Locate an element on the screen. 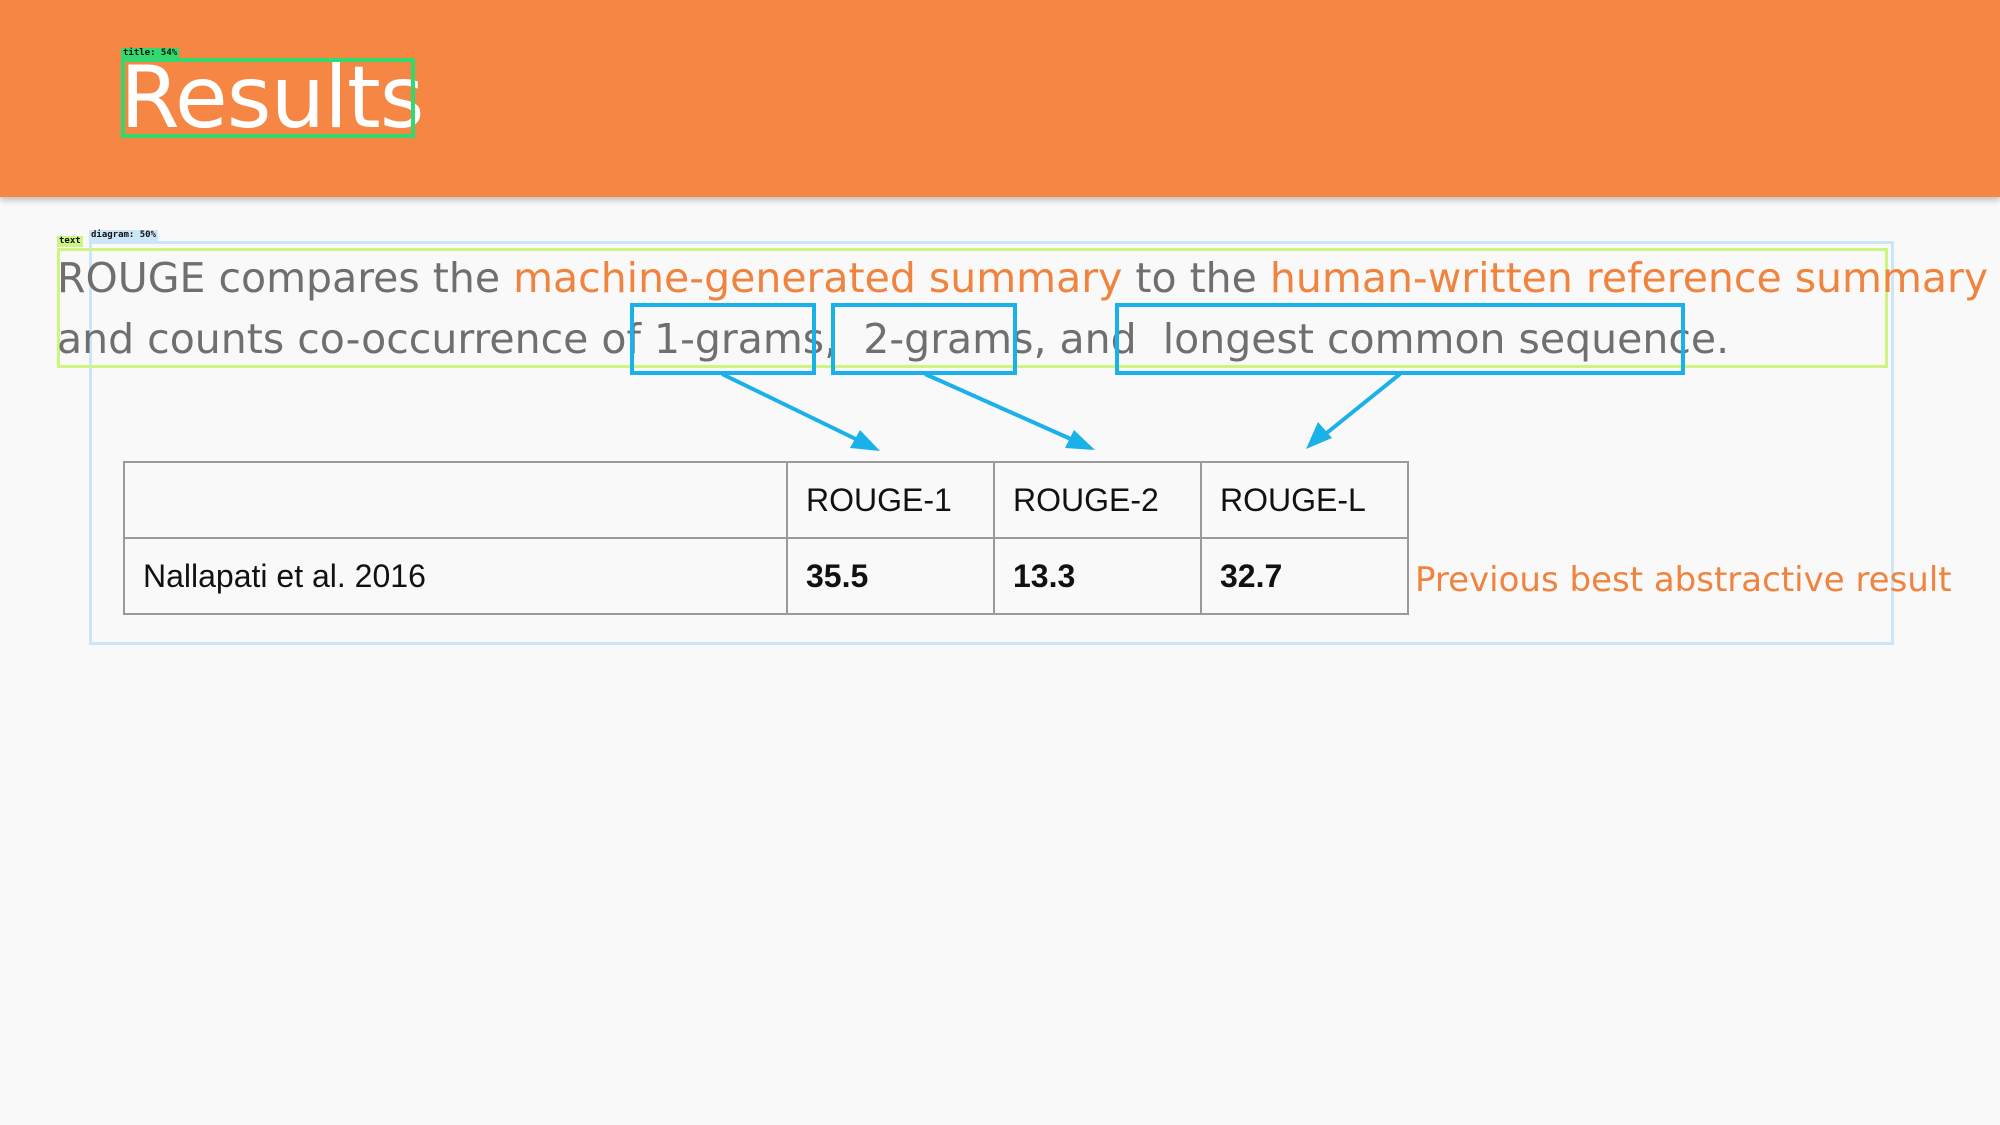 This screenshot has height=1125, width=2000. arrowhead-1-grams is located at coordinates (865, 440).